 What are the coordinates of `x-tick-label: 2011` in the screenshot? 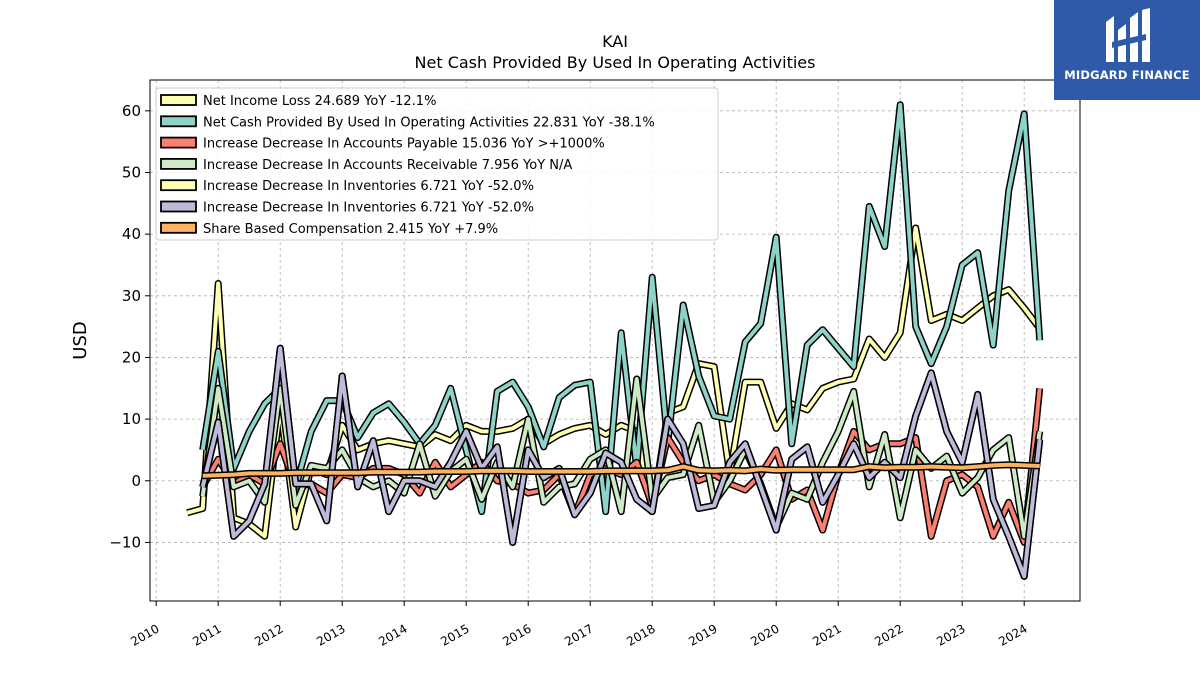 It's located at (206, 634).